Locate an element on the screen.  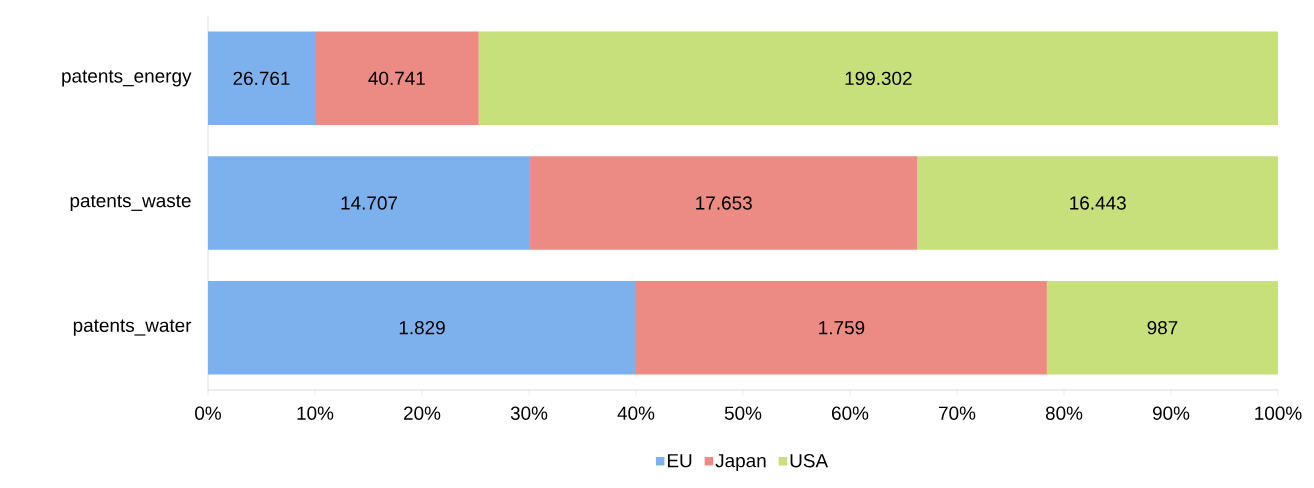
legend-label: Japan is located at coordinates (740, 463).